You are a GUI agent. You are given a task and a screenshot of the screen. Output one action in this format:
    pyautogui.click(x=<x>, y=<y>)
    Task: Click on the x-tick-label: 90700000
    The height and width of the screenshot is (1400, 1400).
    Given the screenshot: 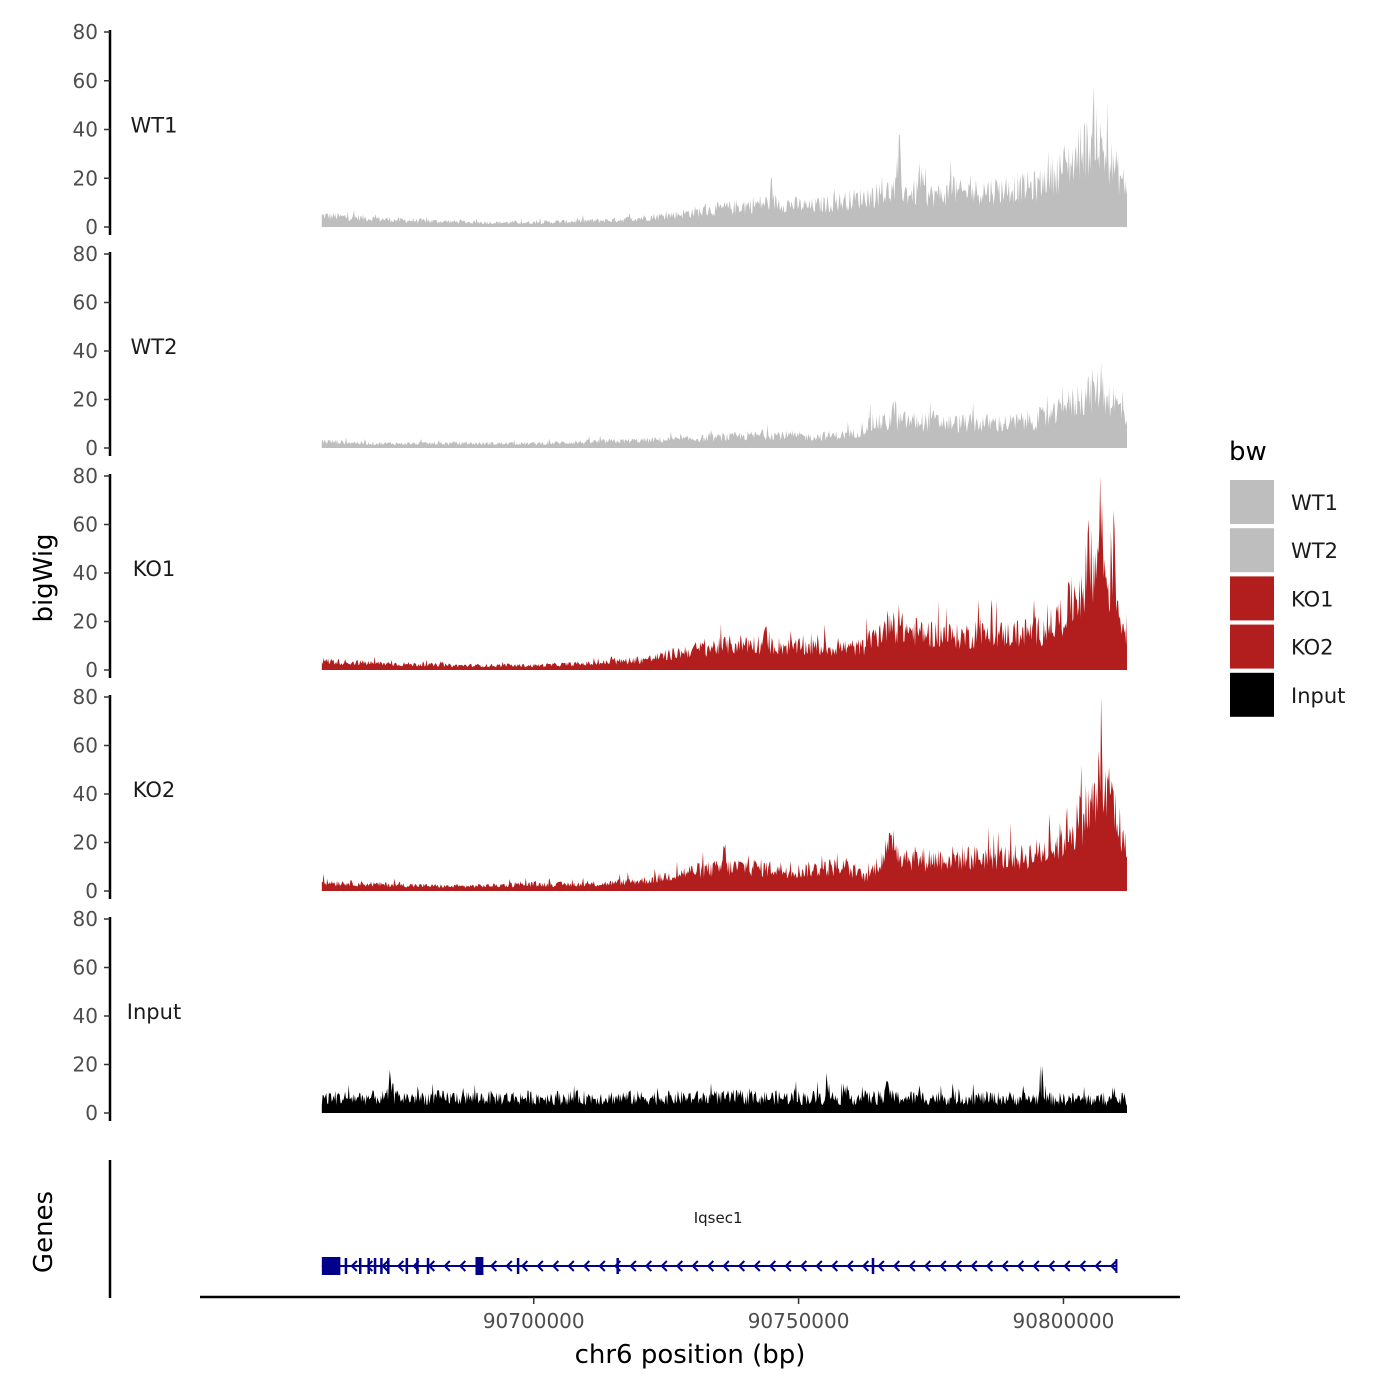 What is the action you would take?
    pyautogui.click(x=534, y=1321)
    